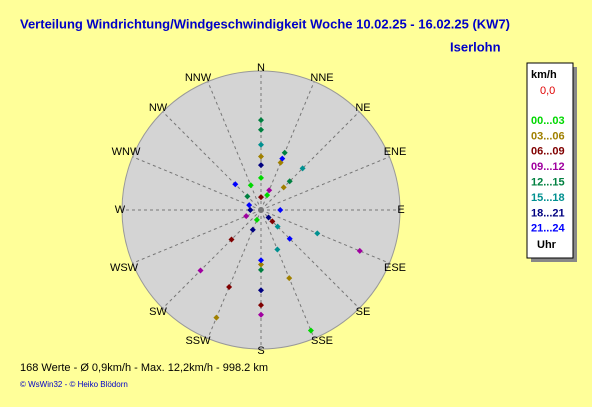 The image size is (592, 407). I want to click on legend-entry: 21...24, so click(548, 229).